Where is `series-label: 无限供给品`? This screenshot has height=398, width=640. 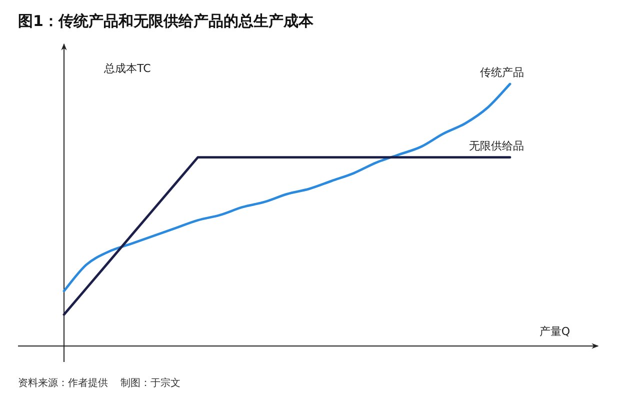 series-label: 无限供给品 is located at coordinates (496, 145).